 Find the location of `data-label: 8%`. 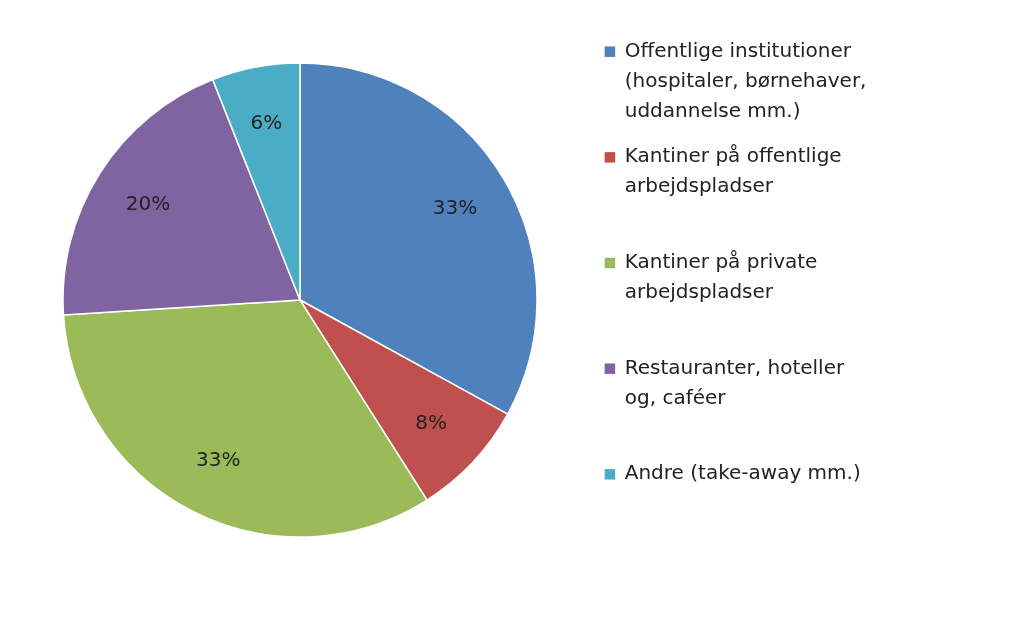

data-label: 8% is located at coordinates (431, 422).